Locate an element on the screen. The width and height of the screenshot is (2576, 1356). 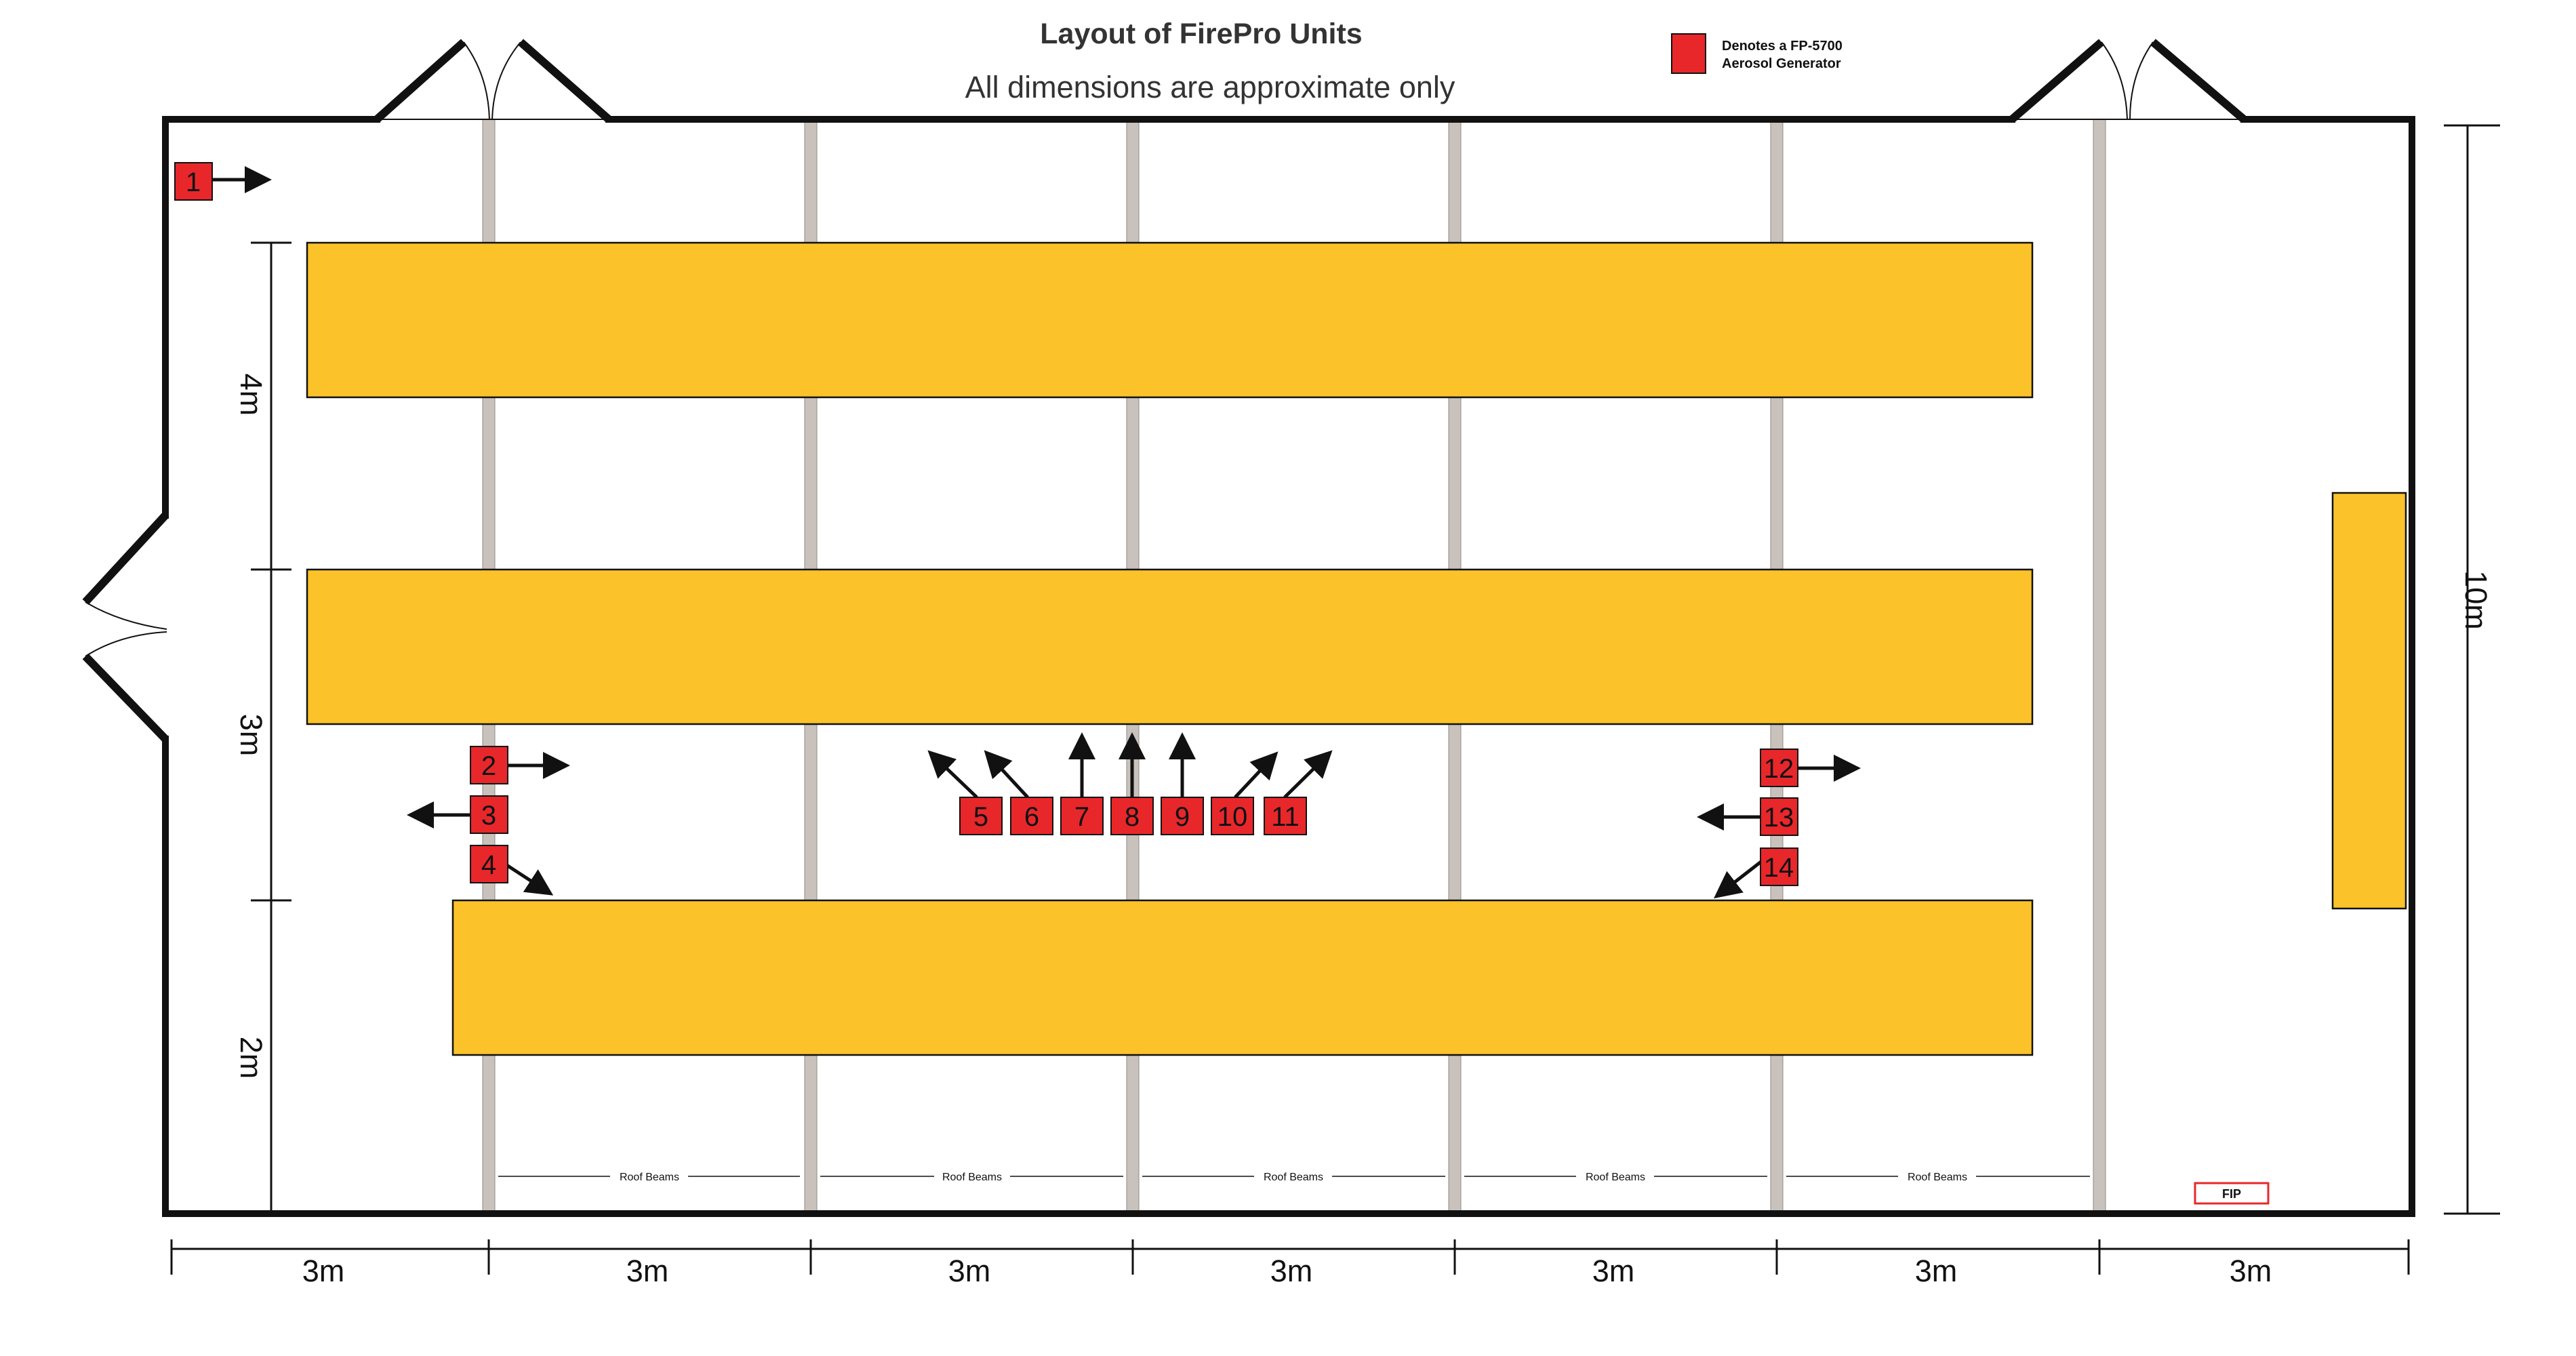
shelf-row-middle is located at coordinates (1170, 646).